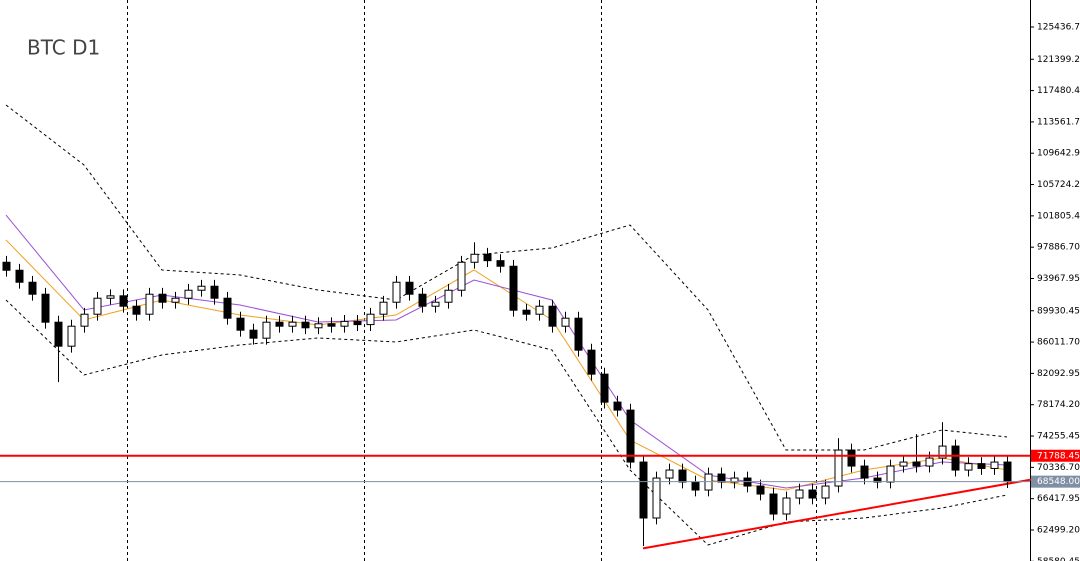 The image size is (1080, 561). Describe the element at coordinates (1058, 91) in the screenshot. I see `y-tick-label: 117480.45` at that location.